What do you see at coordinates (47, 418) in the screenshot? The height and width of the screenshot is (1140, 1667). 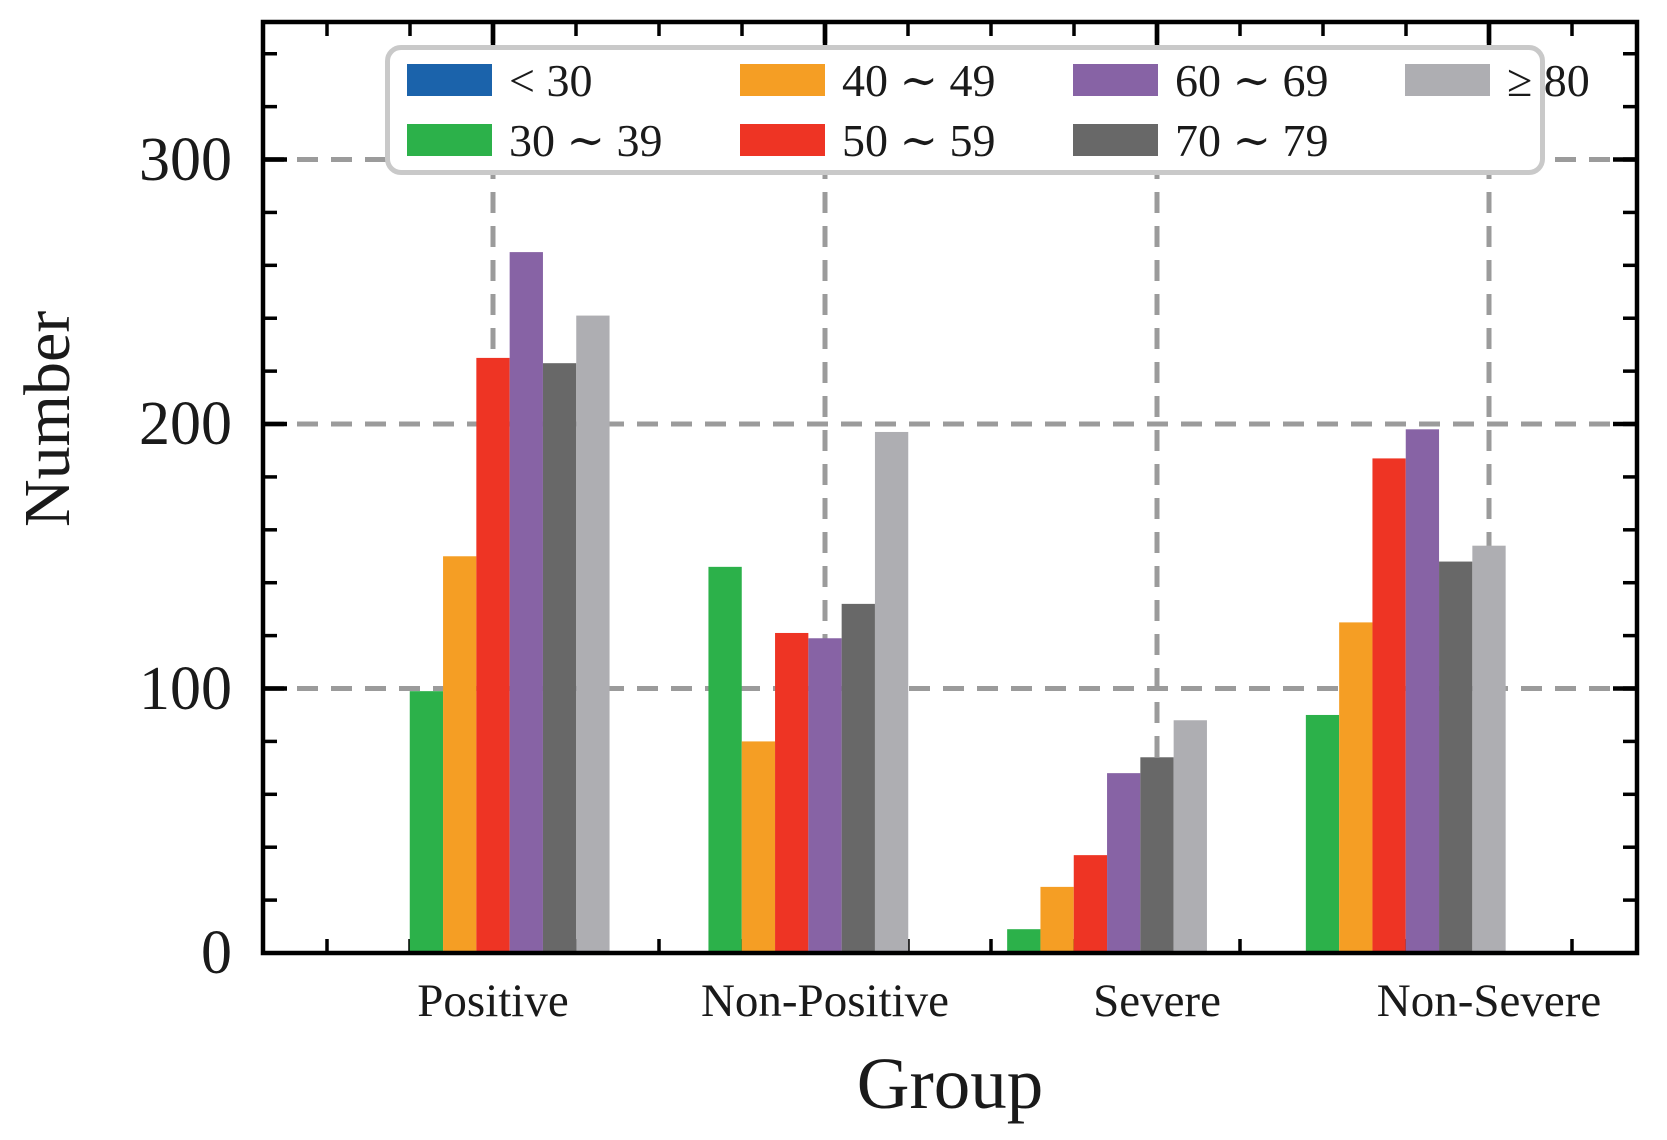 I see `y-axis-label: Number` at bounding box center [47, 418].